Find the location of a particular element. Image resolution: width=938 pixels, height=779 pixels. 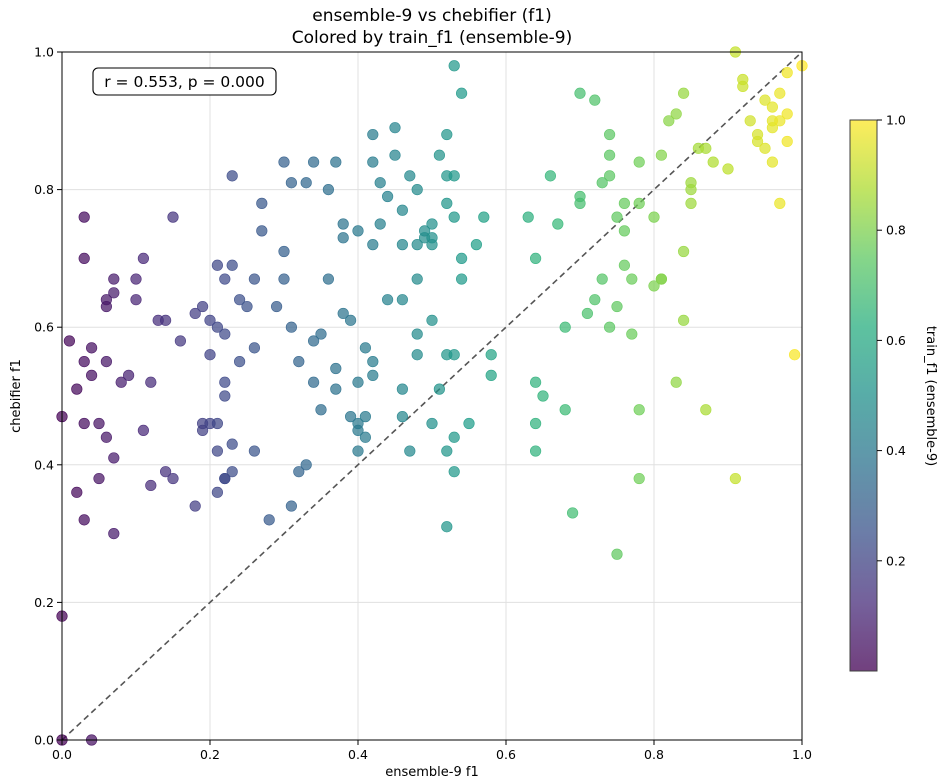

x-tick-label: 1.0 is located at coordinates (802, 754).